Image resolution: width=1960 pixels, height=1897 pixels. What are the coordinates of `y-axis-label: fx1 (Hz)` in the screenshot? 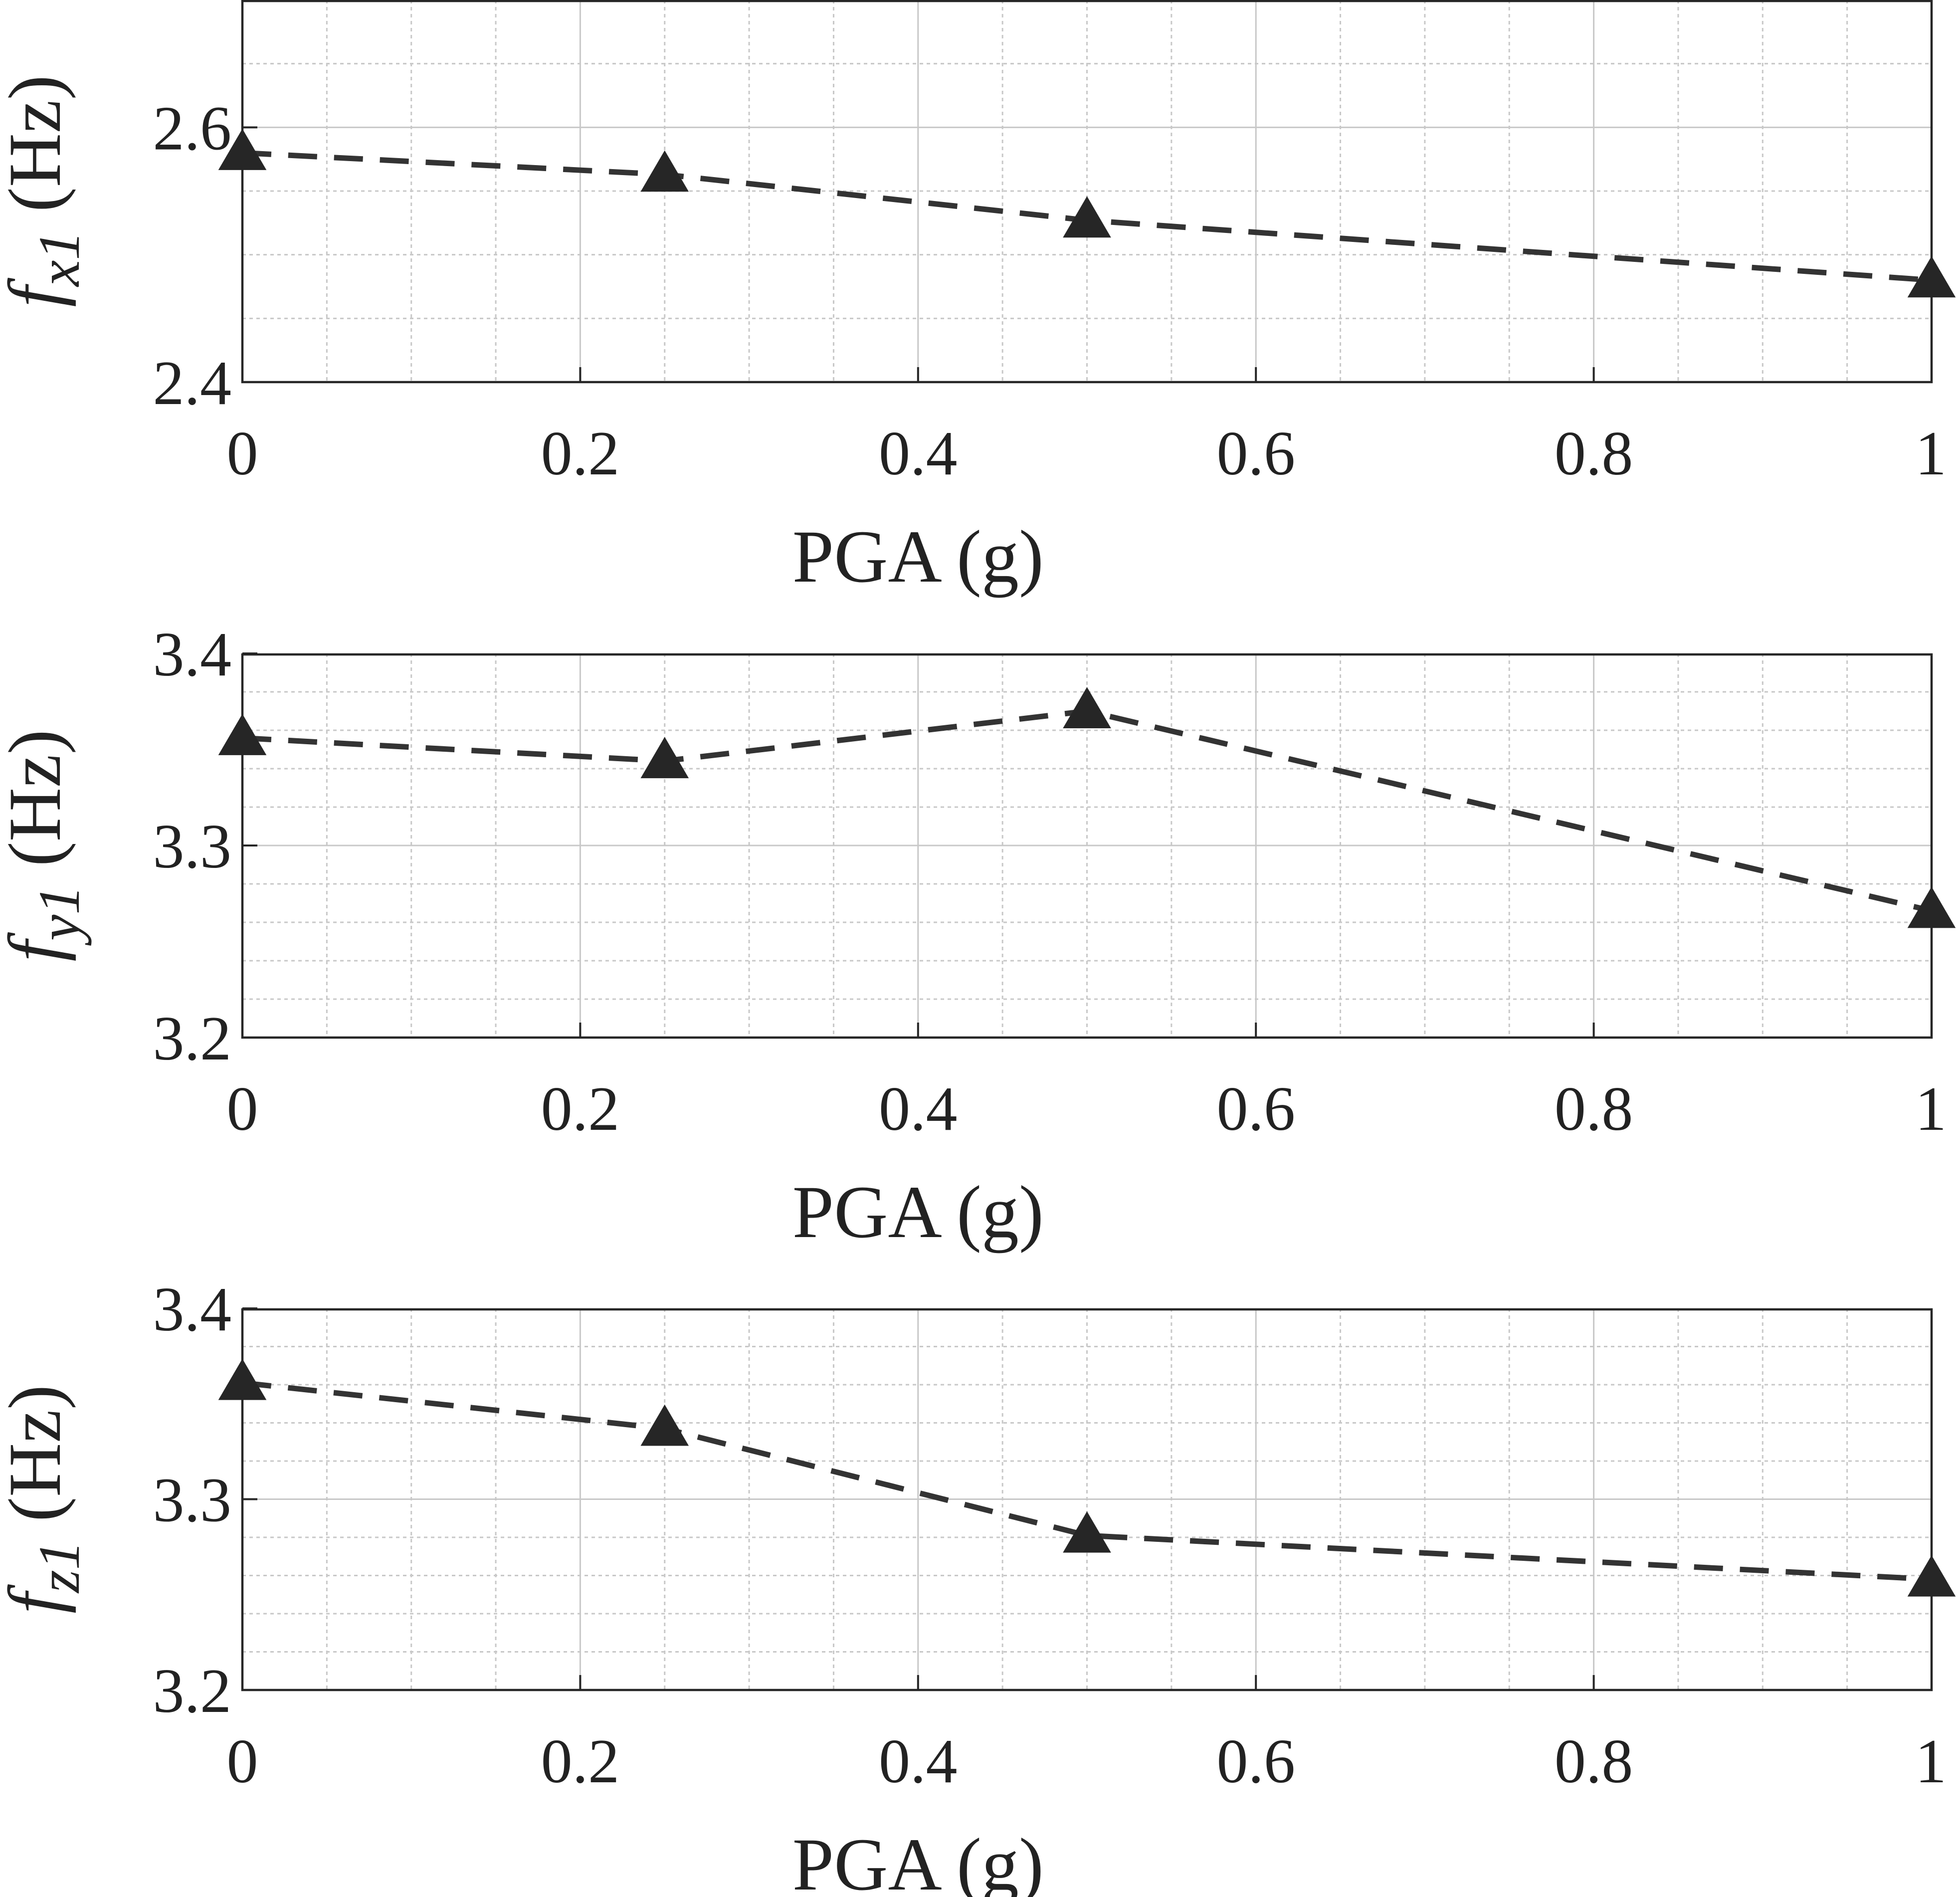 It's located at (46, 191).